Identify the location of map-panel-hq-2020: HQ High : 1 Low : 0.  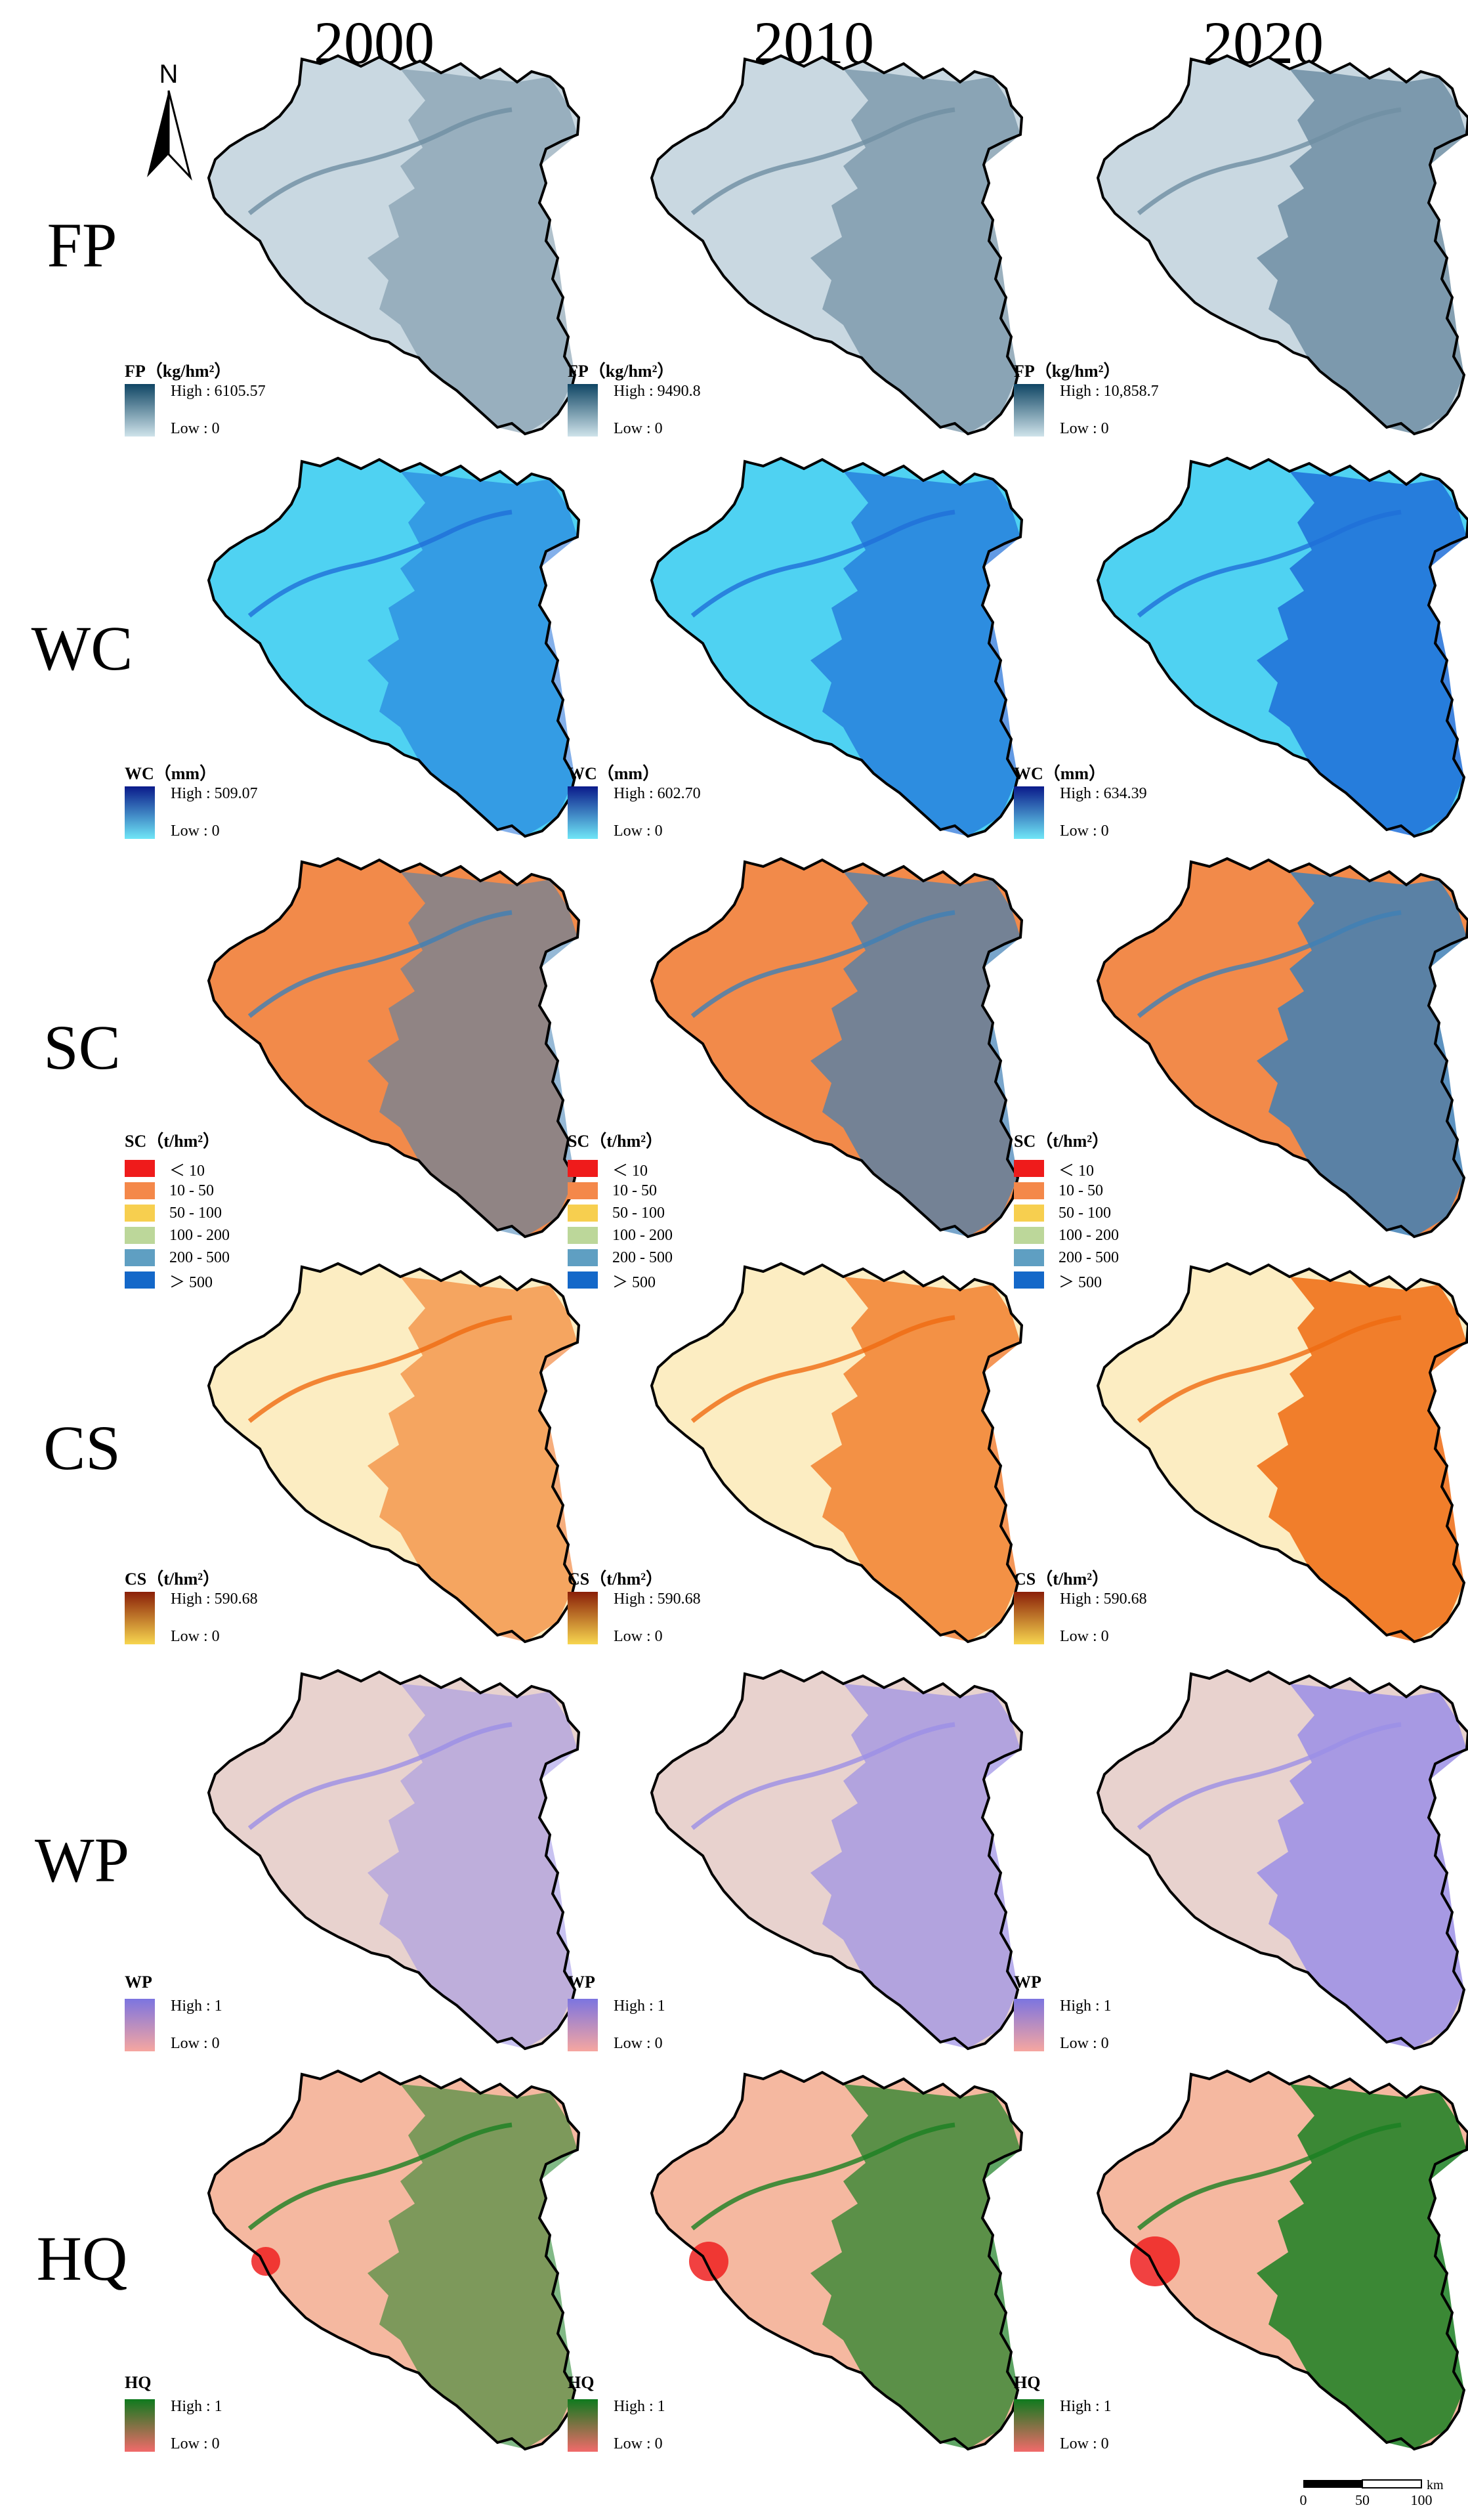
(1241, 2261).